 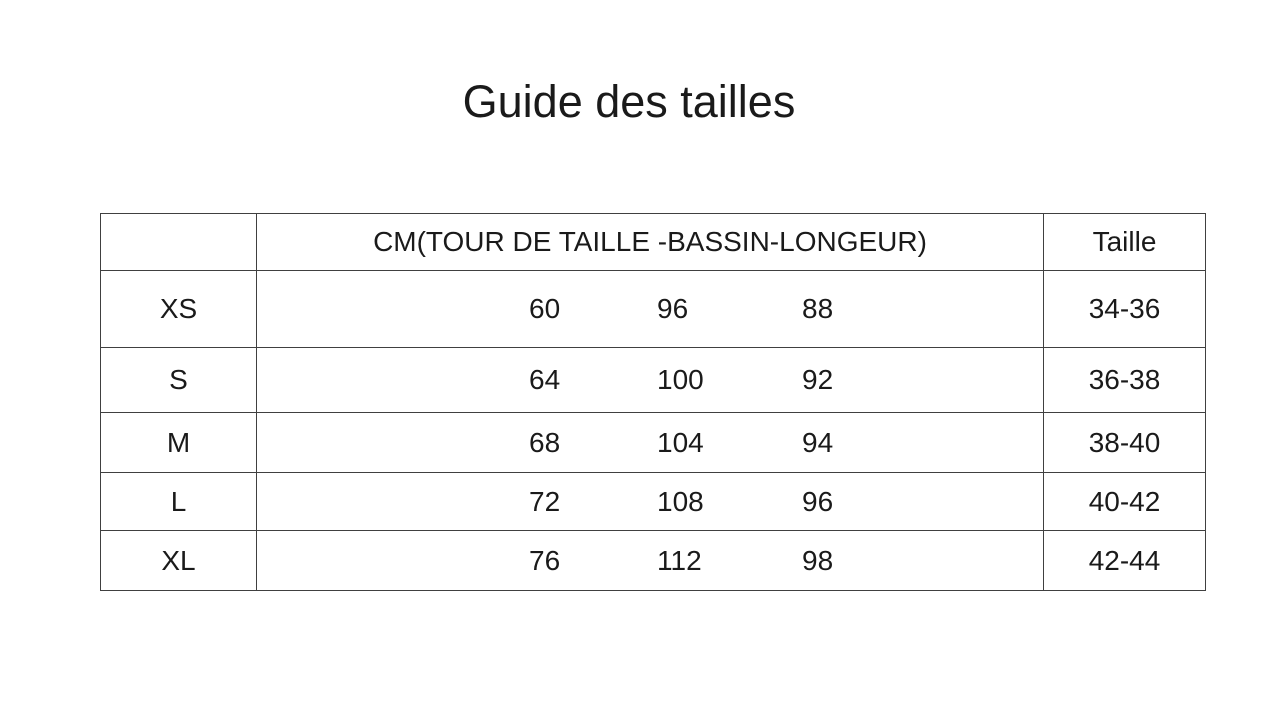 I want to click on size-cell: M, so click(x=178, y=442).